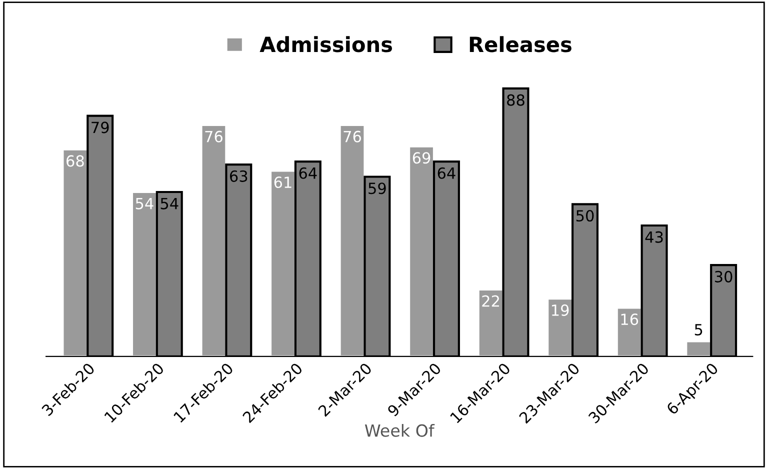 This screenshot has height=469, width=768. Describe the element at coordinates (560, 310) in the screenshot. I see `data-label: 19` at that location.